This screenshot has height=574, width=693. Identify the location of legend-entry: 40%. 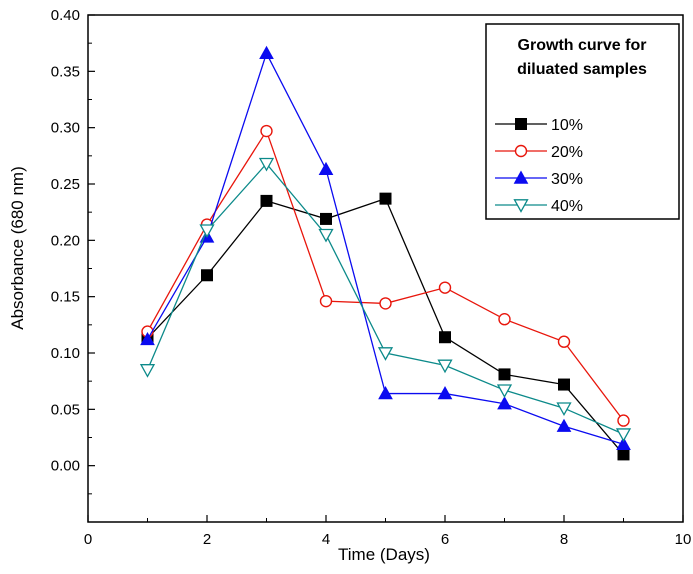
(539, 206).